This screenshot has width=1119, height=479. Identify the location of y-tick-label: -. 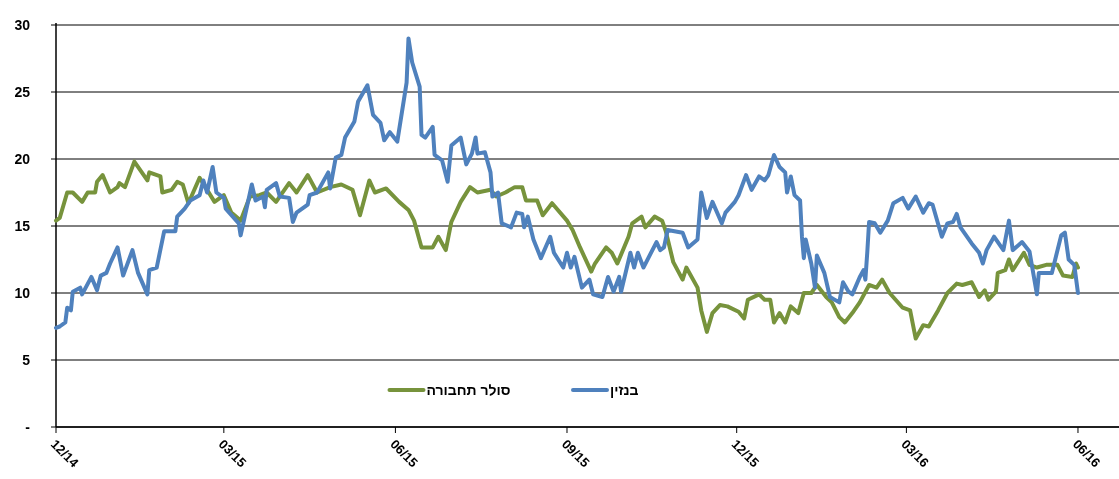
(28, 427).